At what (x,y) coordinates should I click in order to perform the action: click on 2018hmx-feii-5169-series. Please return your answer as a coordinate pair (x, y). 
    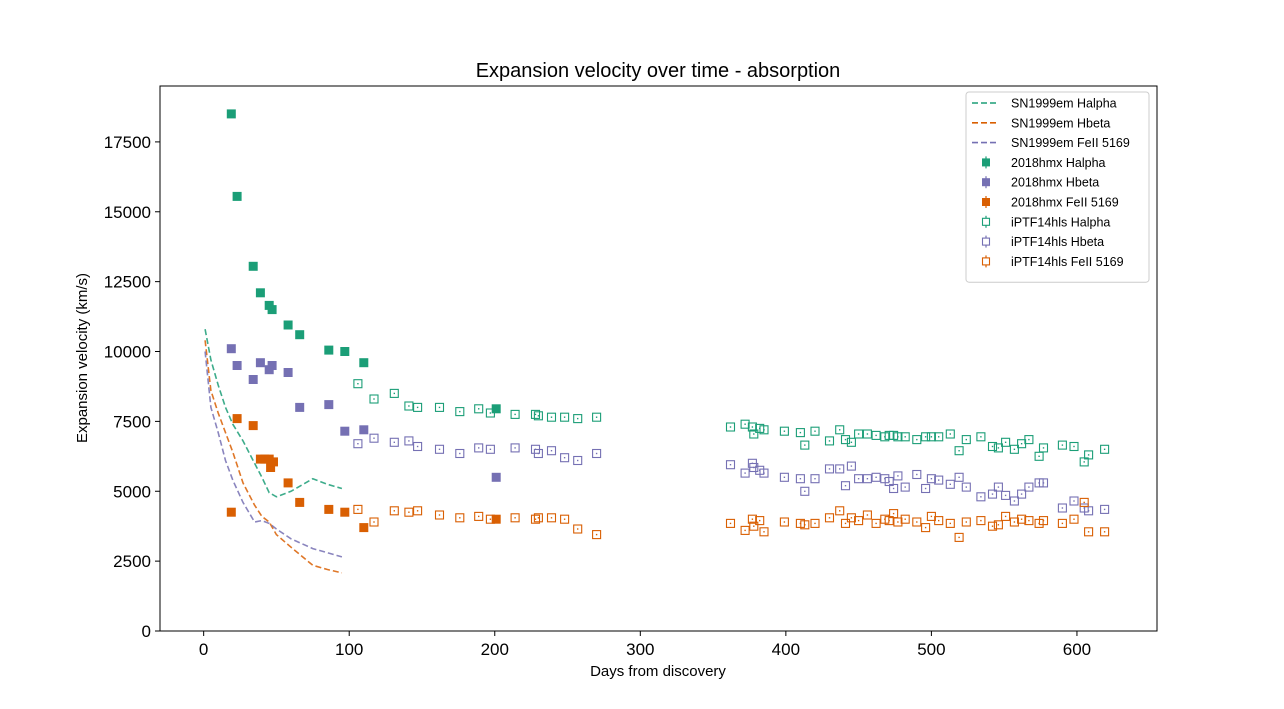
    Looking at the image, I should click on (363, 473).